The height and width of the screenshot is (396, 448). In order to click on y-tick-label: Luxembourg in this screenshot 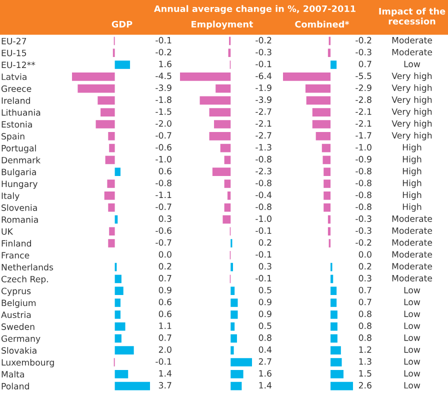, I will do `click(28, 363)`.